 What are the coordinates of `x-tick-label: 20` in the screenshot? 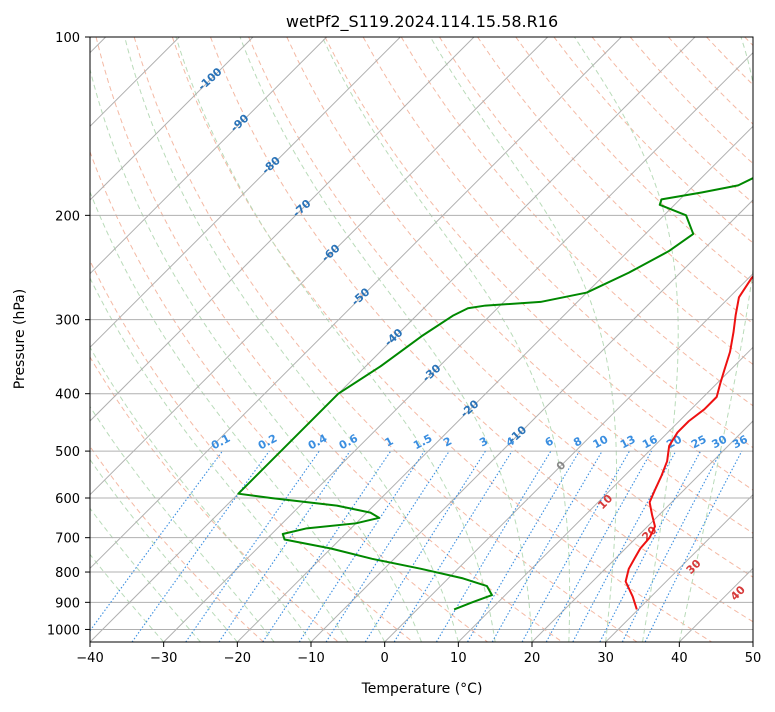 It's located at (532, 658).